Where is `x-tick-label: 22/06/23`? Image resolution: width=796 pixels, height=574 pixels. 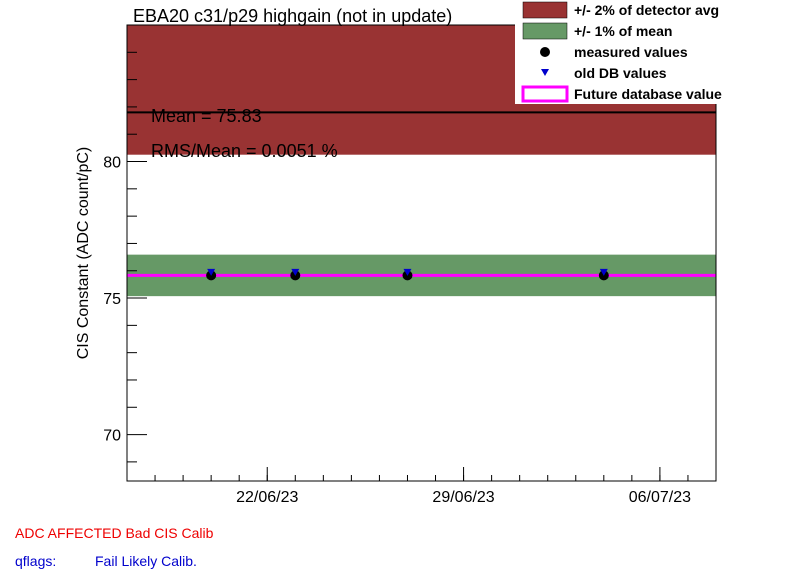
x-tick-label: 22/06/23 is located at coordinates (267, 497).